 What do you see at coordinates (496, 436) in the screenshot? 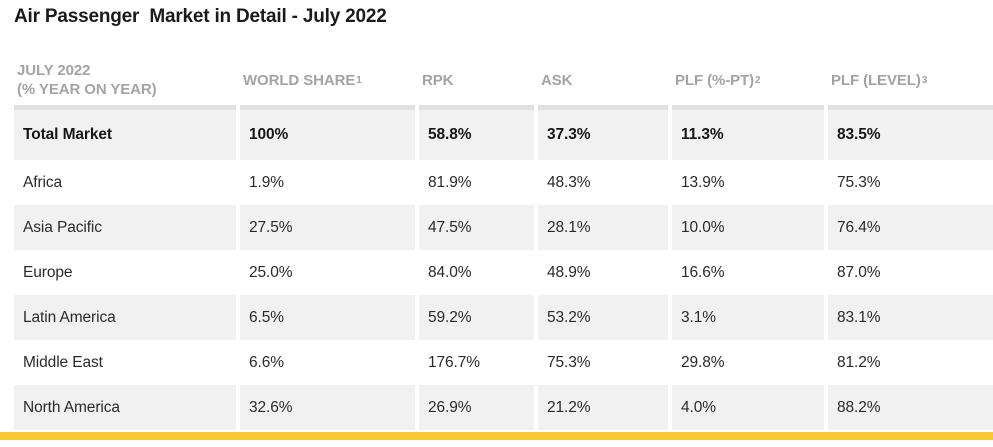
I see `bottom-accent-bar` at bounding box center [496, 436].